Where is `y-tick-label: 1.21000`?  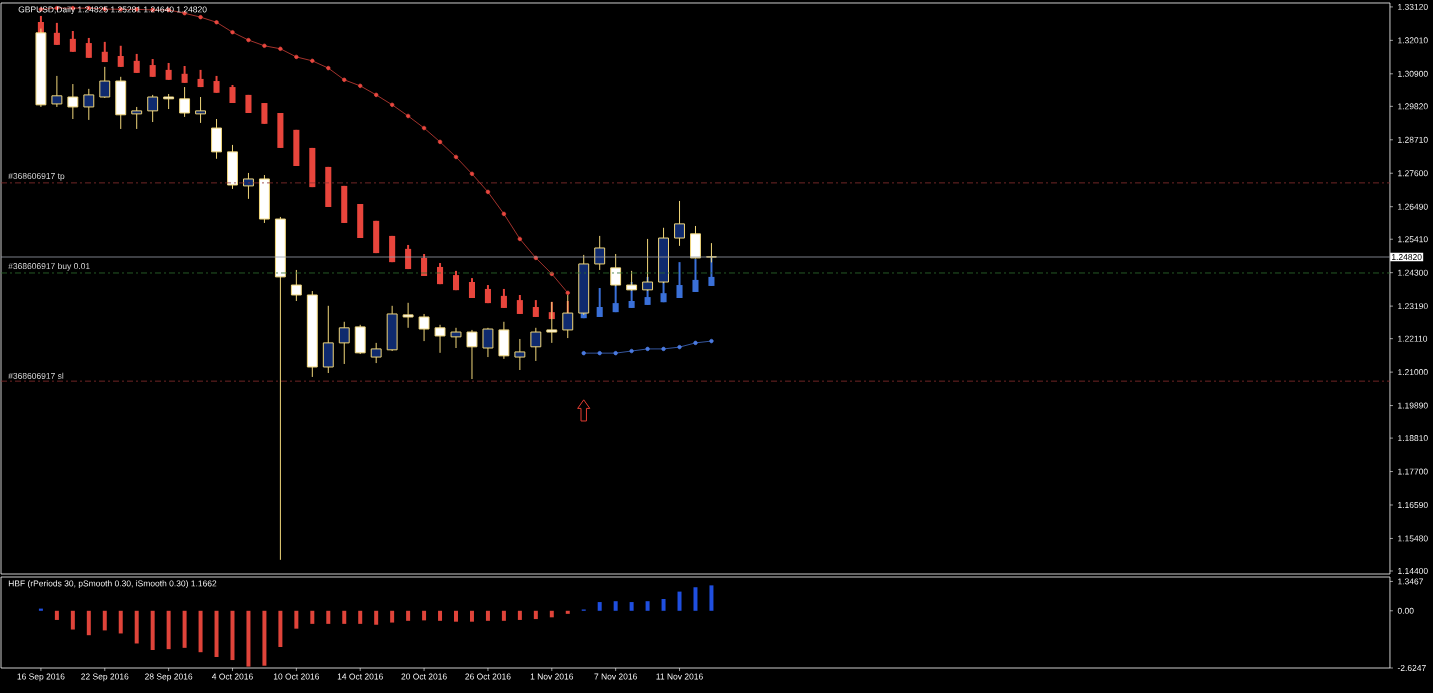 y-tick-label: 1.21000 is located at coordinates (1413, 372).